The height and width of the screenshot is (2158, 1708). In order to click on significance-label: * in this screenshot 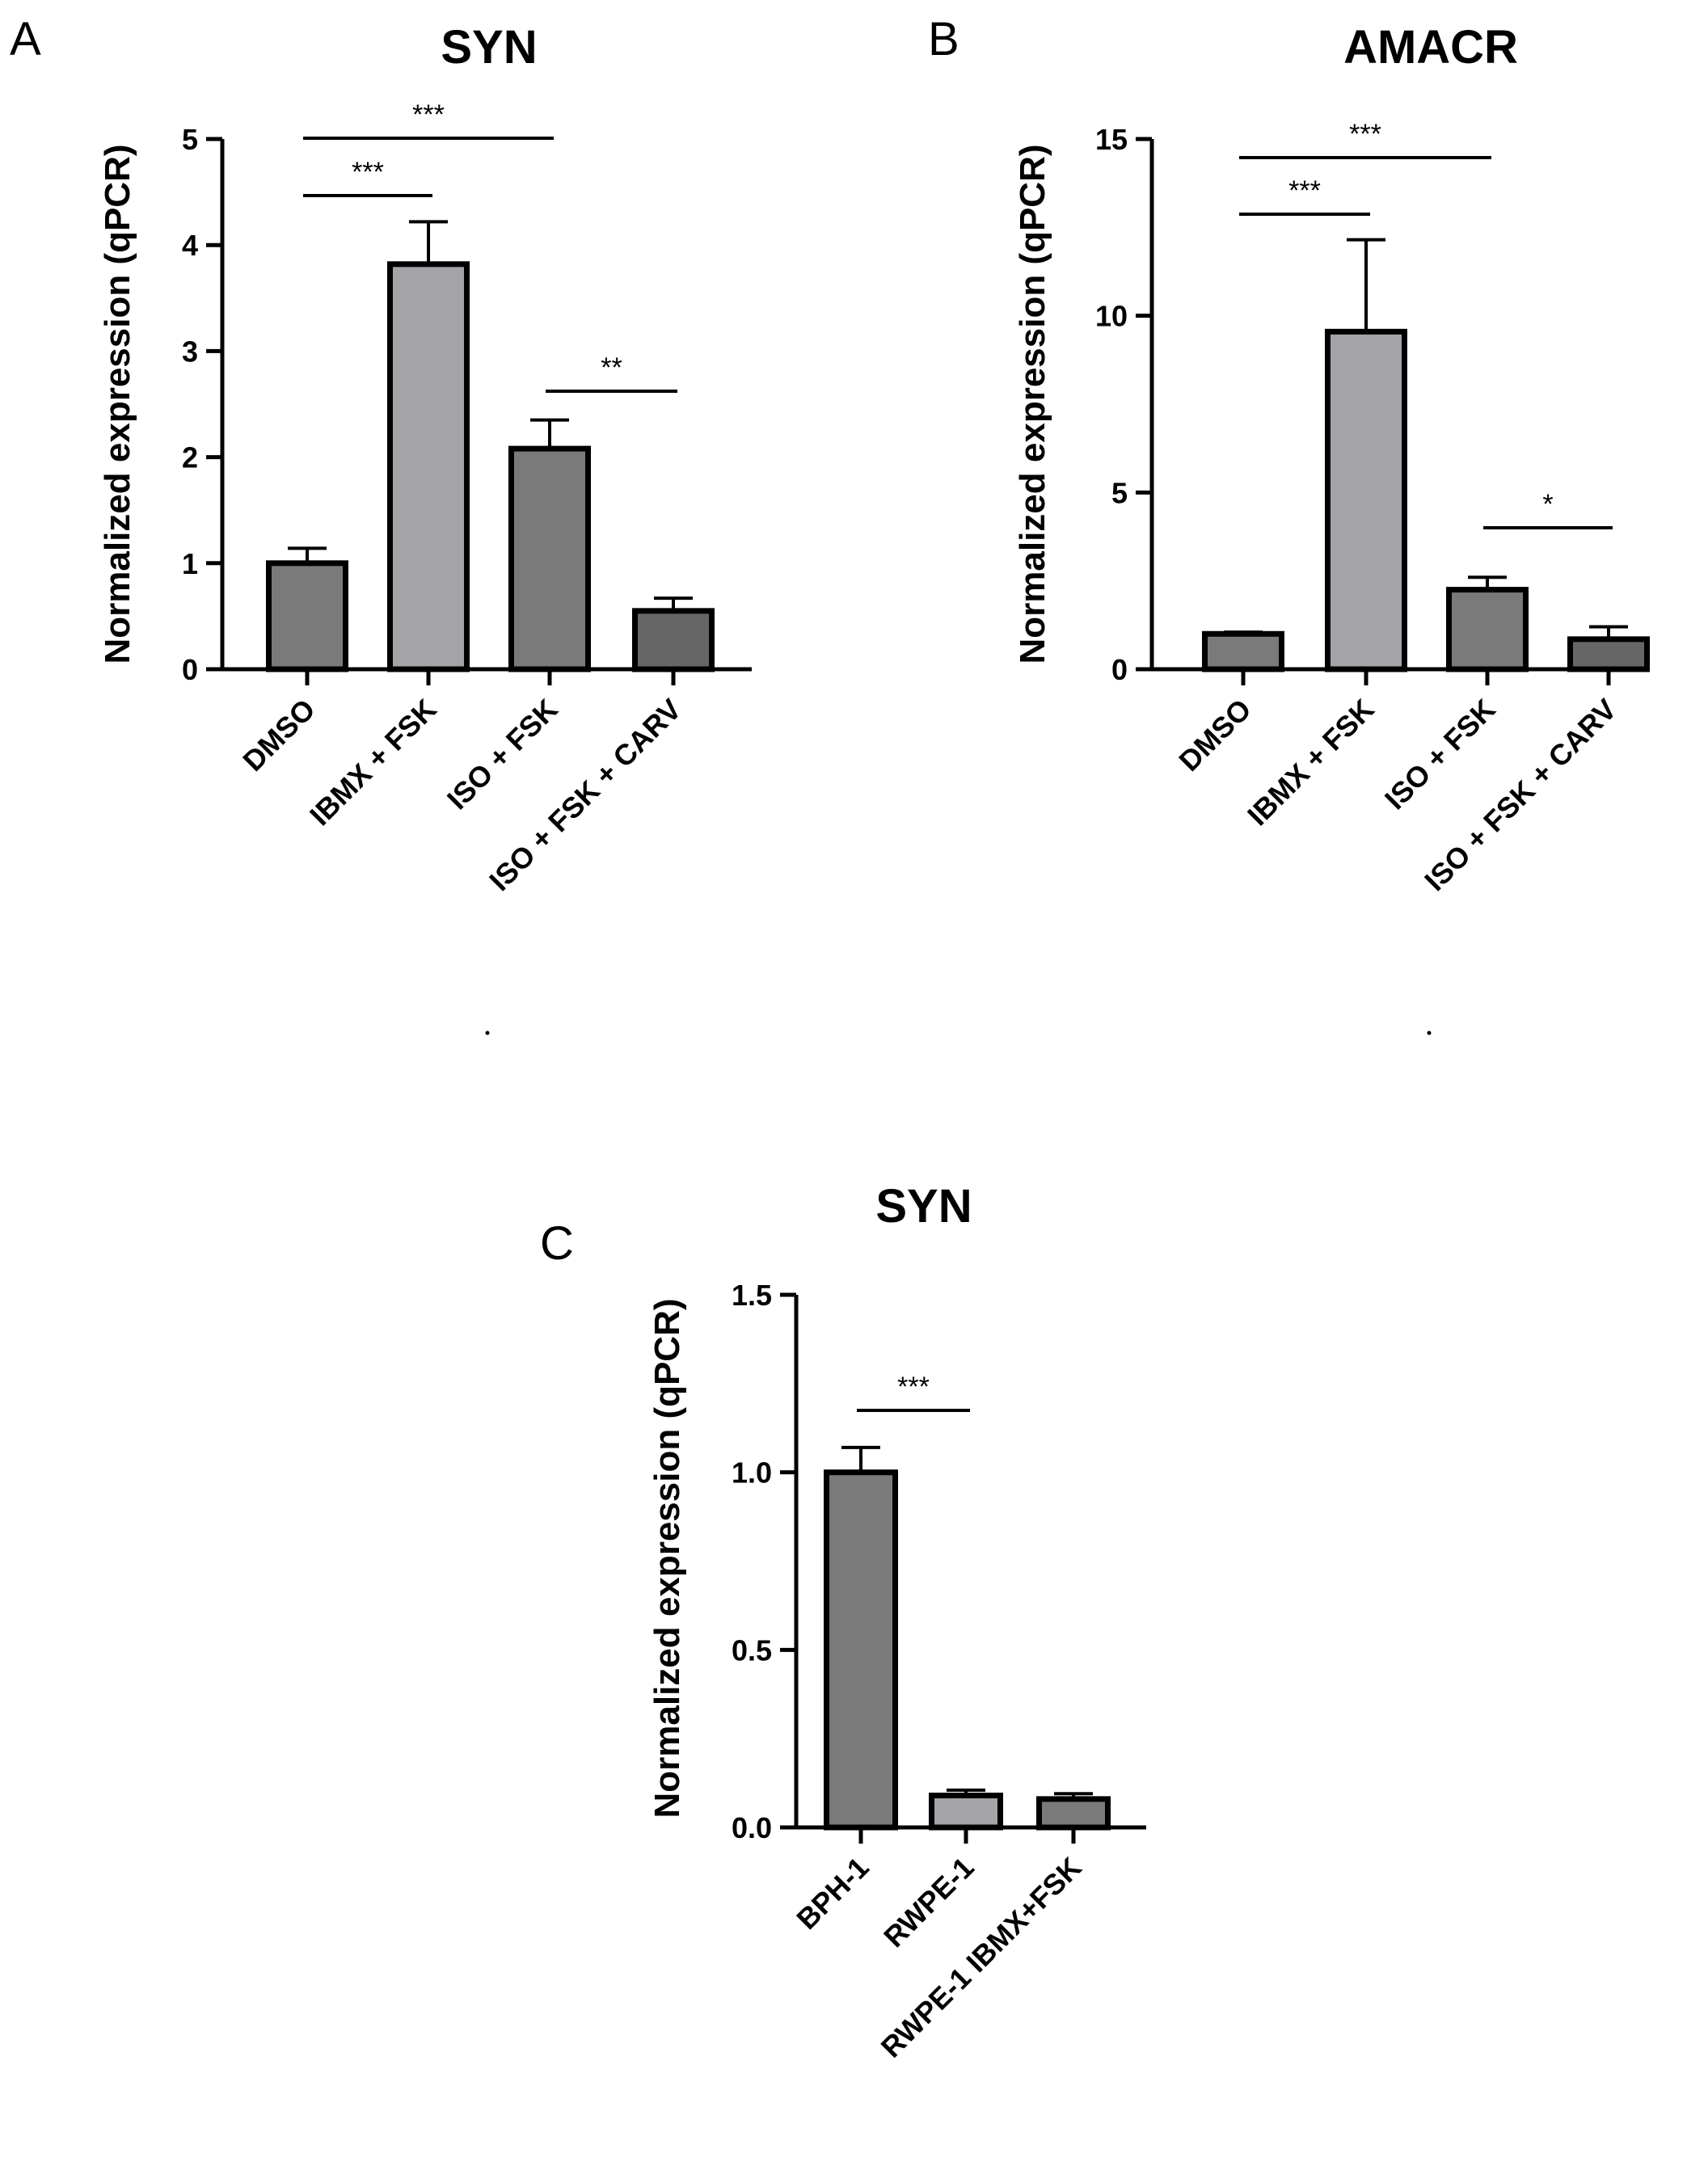, I will do `click(1548, 504)`.